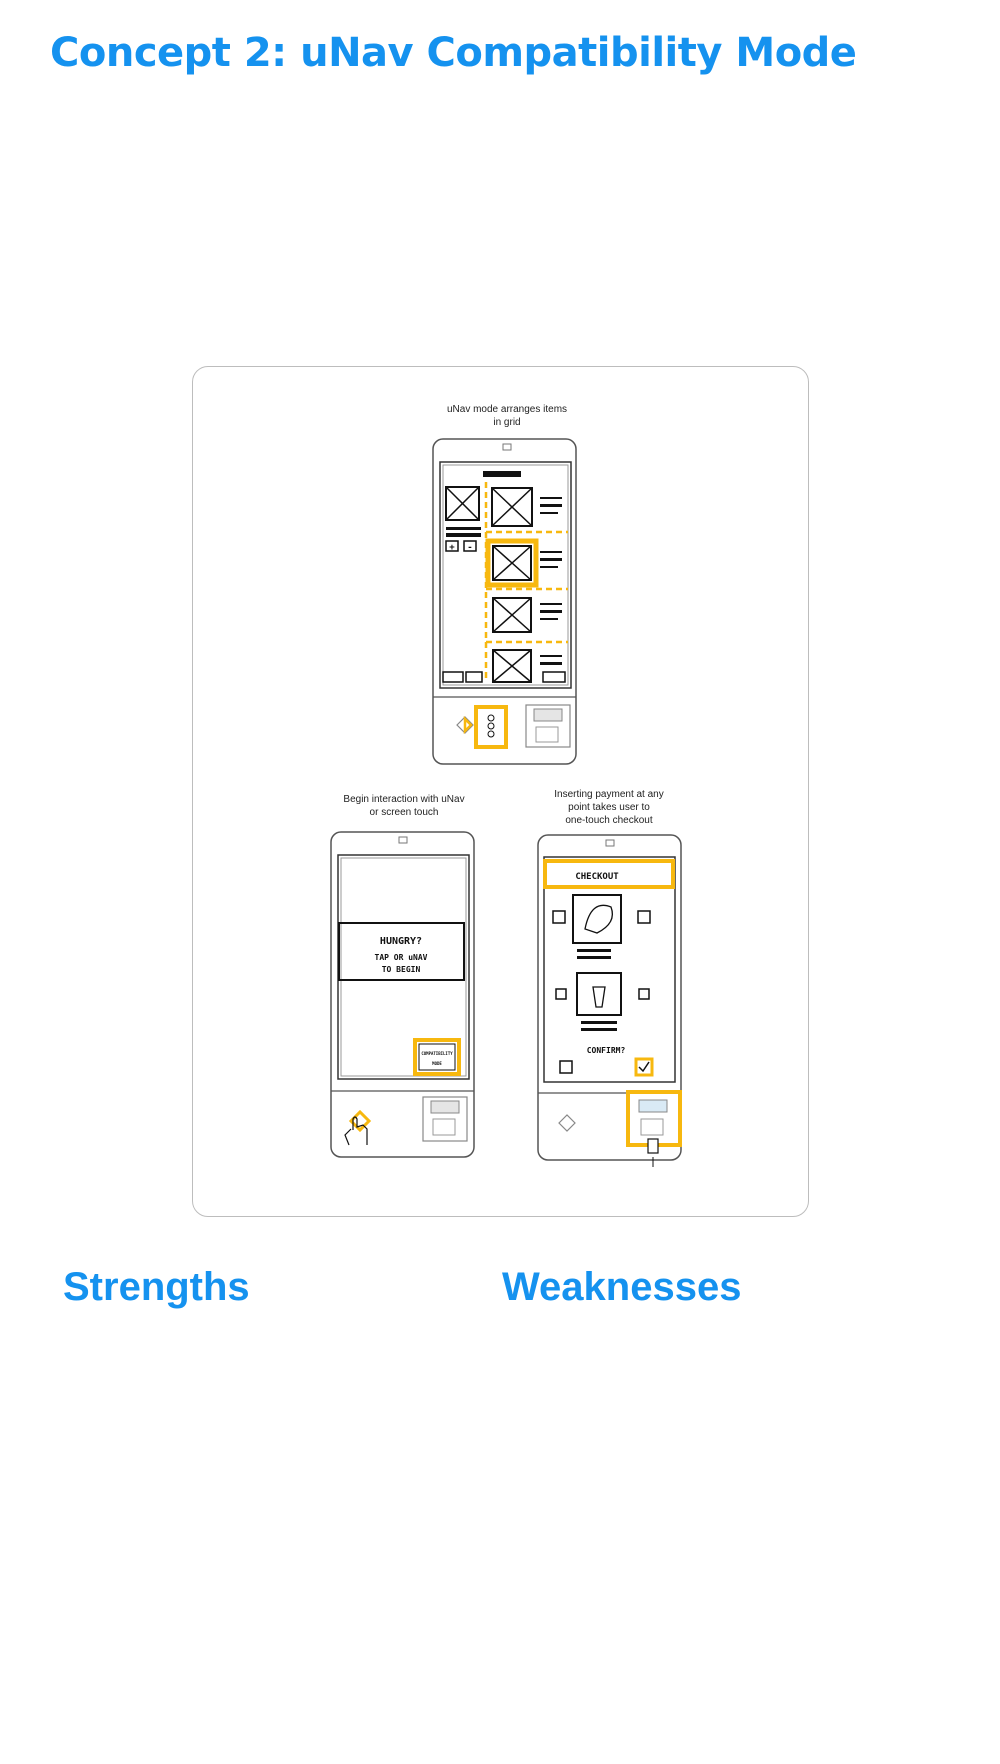 This screenshot has width=1000, height=1764. I want to click on start-prompt-line-2: TAP OR uNAV, so click(401, 957).